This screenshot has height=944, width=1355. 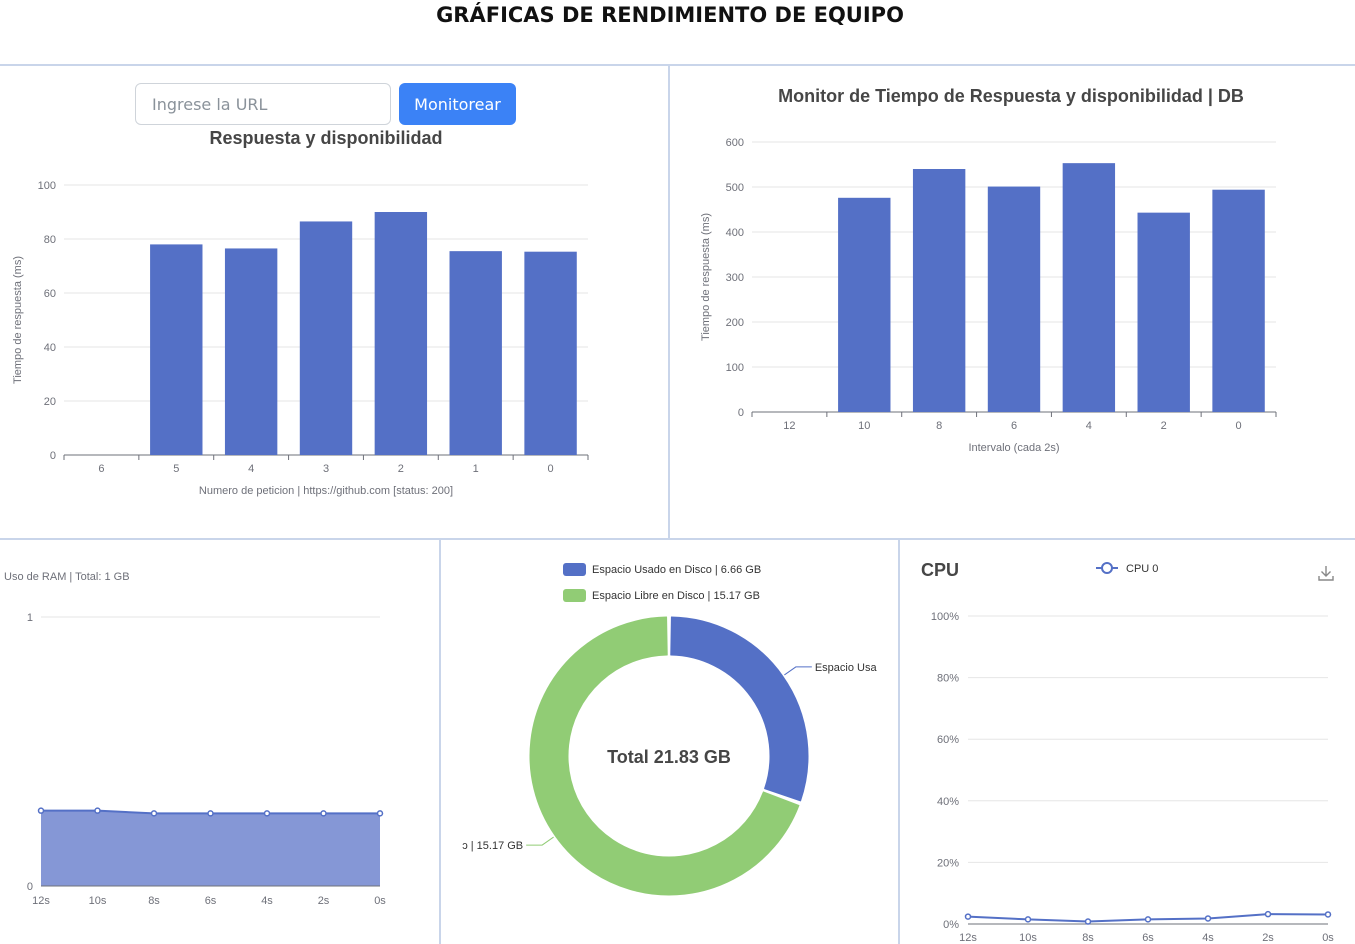 I want to click on legend-marker, so click(x=1107, y=568).